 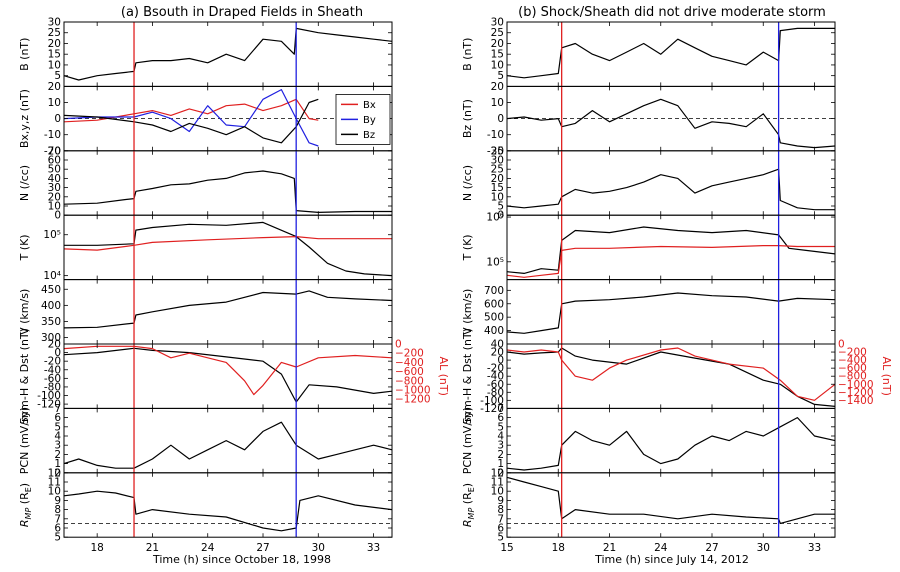 What do you see at coordinates (497, 345) in the screenshot?
I see `y-tick-label: 40` at bounding box center [497, 345].